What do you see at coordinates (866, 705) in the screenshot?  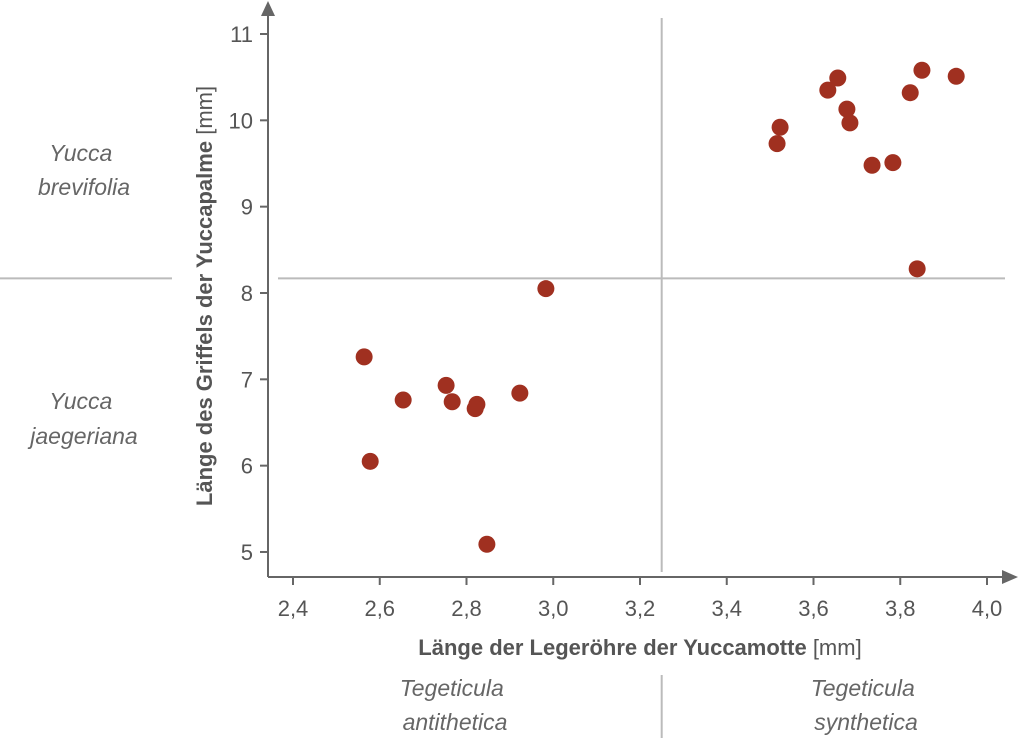 I see `group-label-tegeticula-synthetica: Tegeticula synthetica` at bounding box center [866, 705].